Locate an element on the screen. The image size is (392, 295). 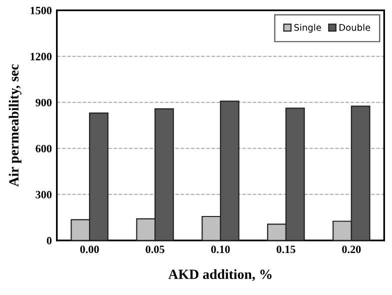
y-tick-label: 600 is located at coordinates (44, 148).